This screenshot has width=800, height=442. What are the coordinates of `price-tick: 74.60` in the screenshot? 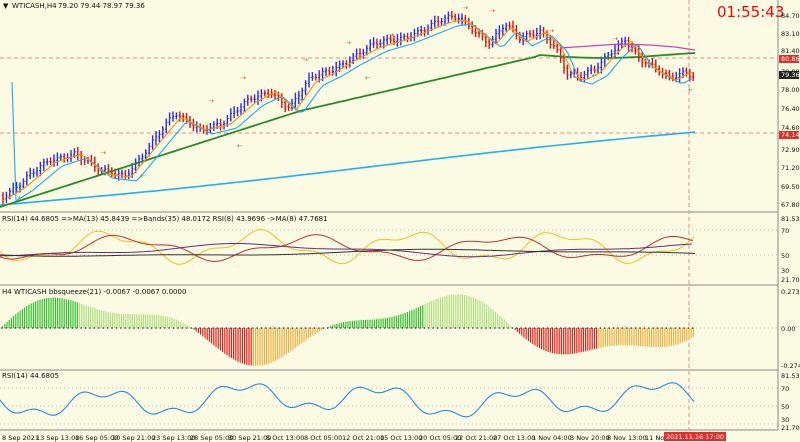 It's located at (790, 128).